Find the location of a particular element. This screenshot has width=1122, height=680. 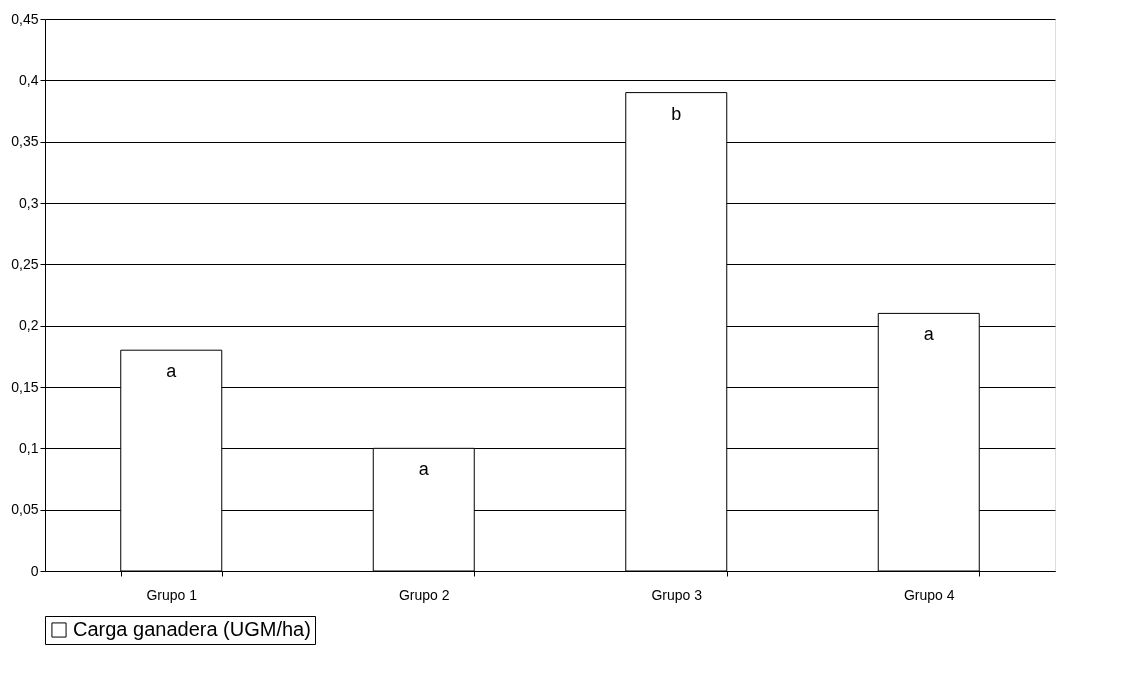

y-tick-label: 0,1 is located at coordinates (29, 447).